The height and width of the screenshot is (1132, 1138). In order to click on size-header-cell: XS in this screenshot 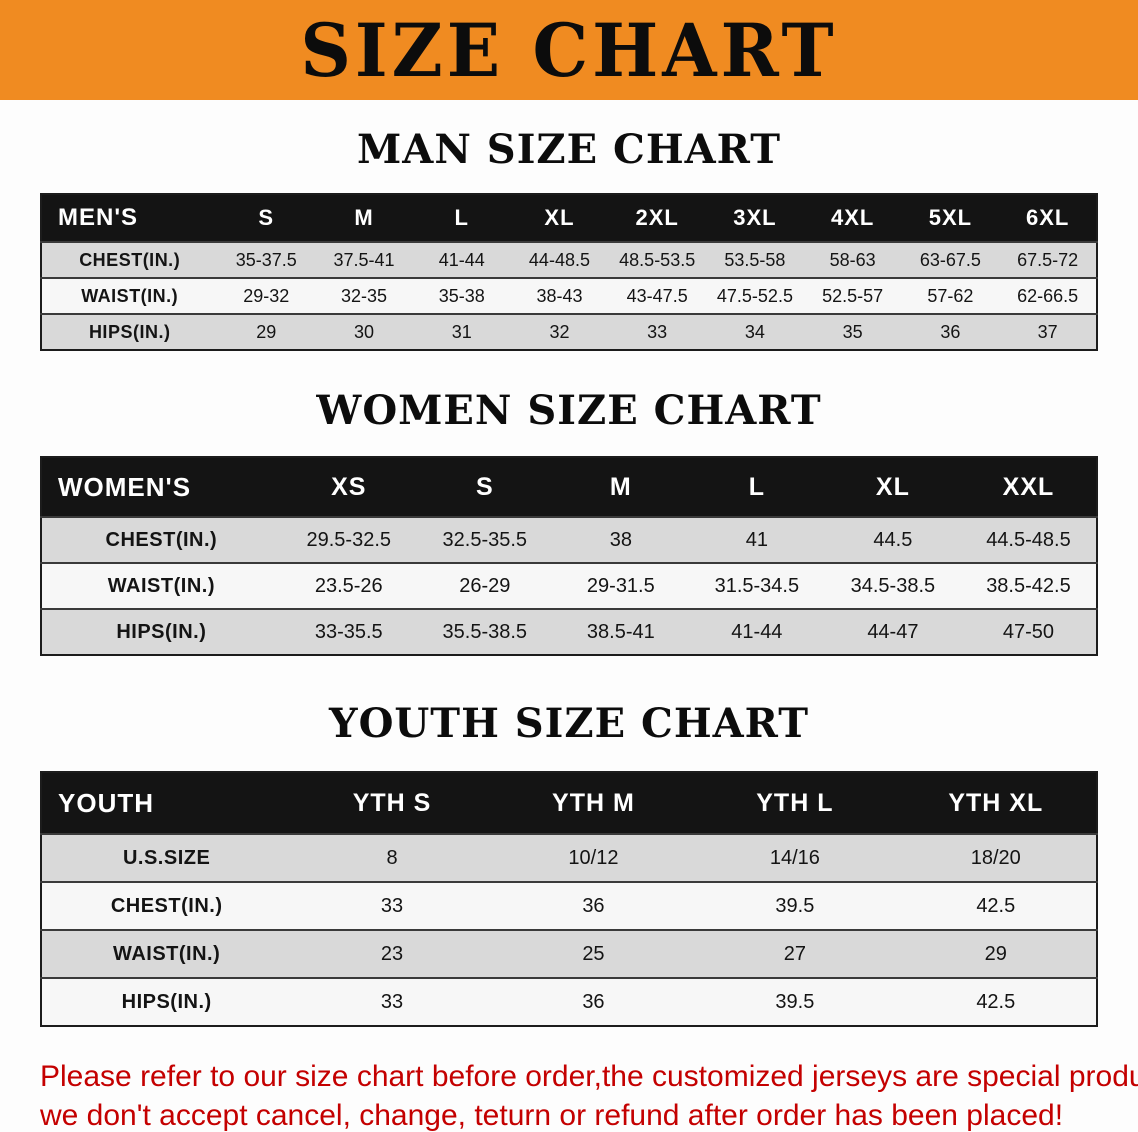, I will do `click(348, 487)`.